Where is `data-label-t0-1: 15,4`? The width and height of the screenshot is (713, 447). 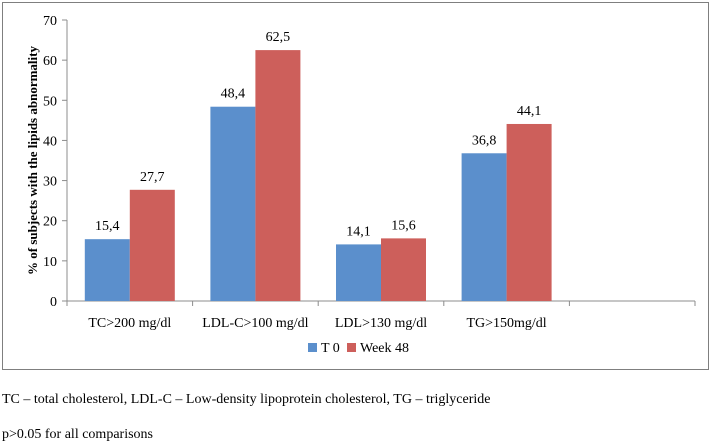 data-label-t0-1: 15,4 is located at coordinates (107, 226).